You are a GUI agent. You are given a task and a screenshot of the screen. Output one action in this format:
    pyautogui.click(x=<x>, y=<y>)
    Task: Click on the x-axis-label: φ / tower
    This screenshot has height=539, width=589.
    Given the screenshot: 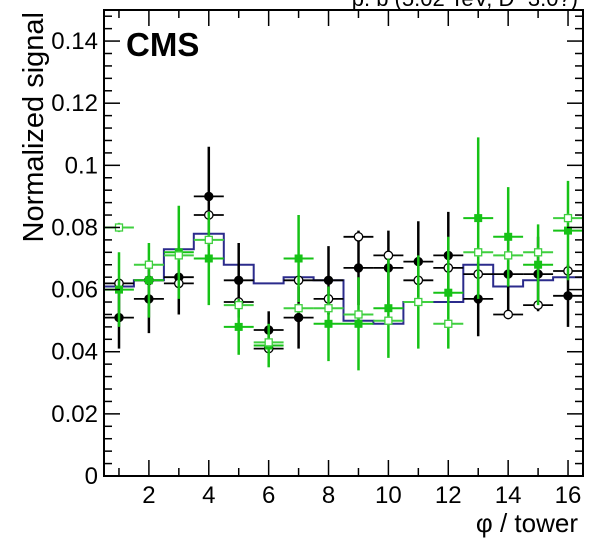 What is the action you would take?
    pyautogui.click(x=527, y=523)
    